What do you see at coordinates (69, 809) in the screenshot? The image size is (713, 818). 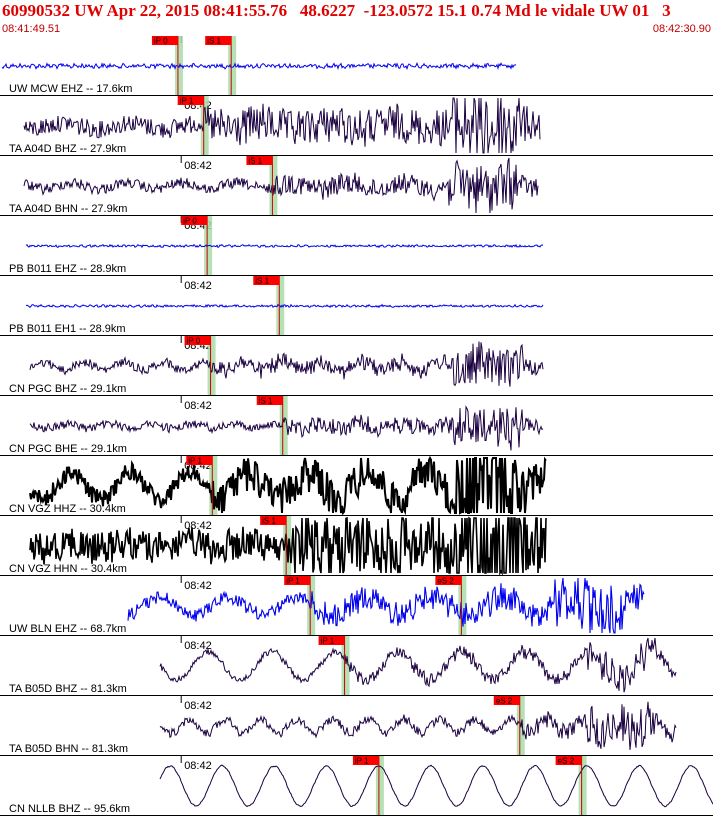 I see `station-label: CN NLLB BHZ -- 95.6km` at bounding box center [69, 809].